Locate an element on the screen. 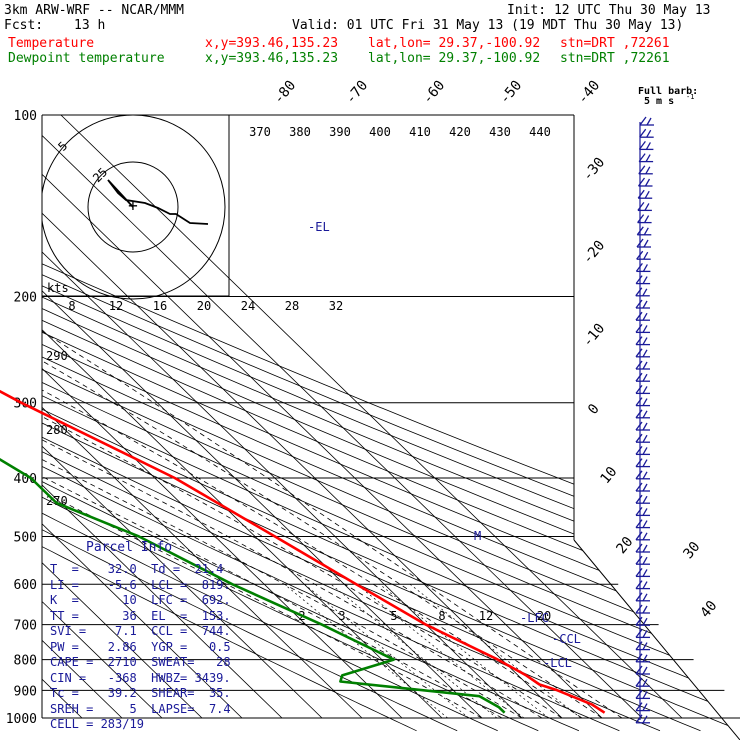 This screenshot has width=740, height=740. level-marker: -CCL is located at coordinates (566, 639).